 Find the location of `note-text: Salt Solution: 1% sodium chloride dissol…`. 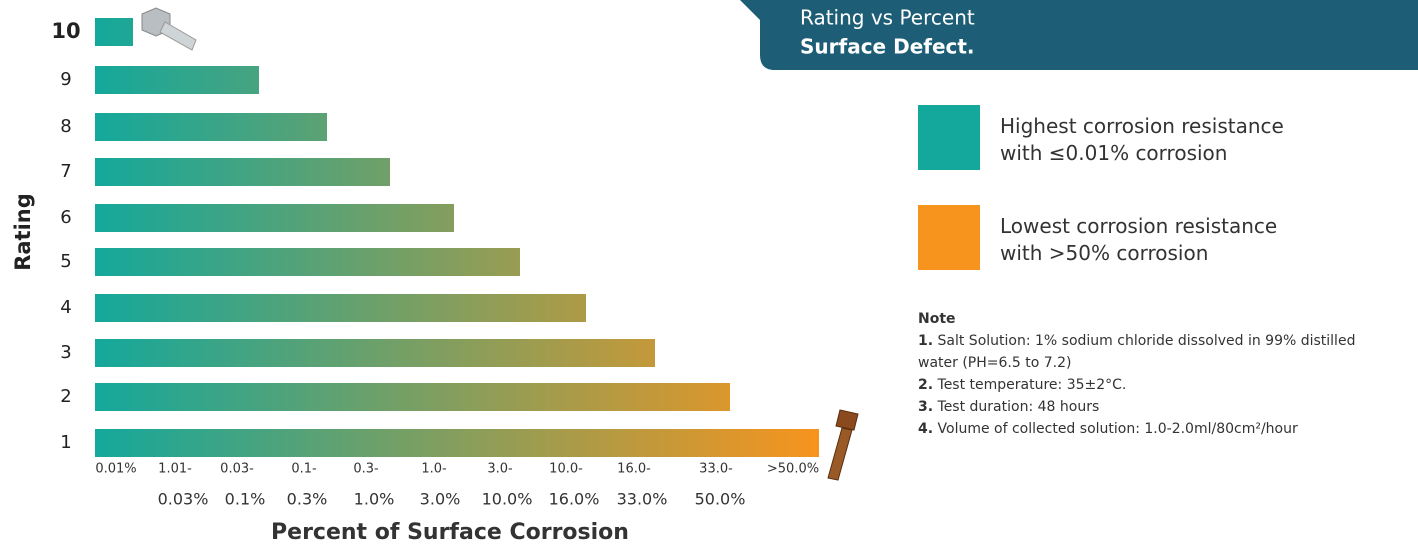

note-text: Salt Solution: 1% sodium chloride dissol… is located at coordinates (1137, 352).